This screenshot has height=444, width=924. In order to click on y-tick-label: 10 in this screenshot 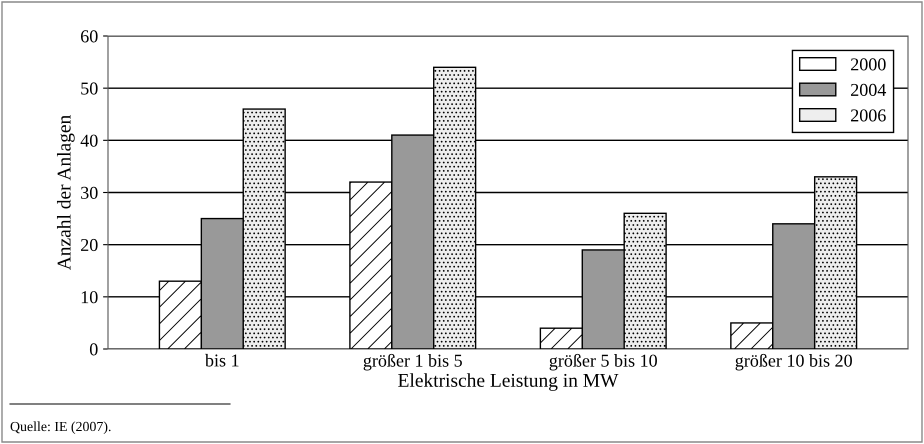, I will do `click(90, 297)`.